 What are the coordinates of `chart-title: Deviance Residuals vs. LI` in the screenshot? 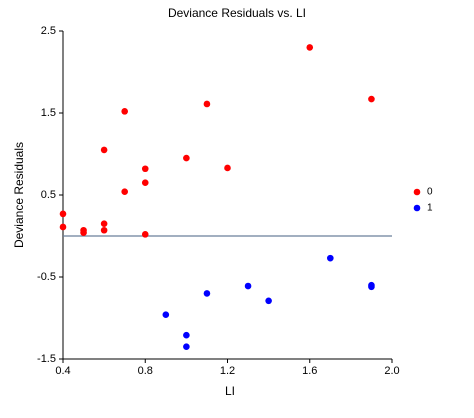 It's located at (237, 13).